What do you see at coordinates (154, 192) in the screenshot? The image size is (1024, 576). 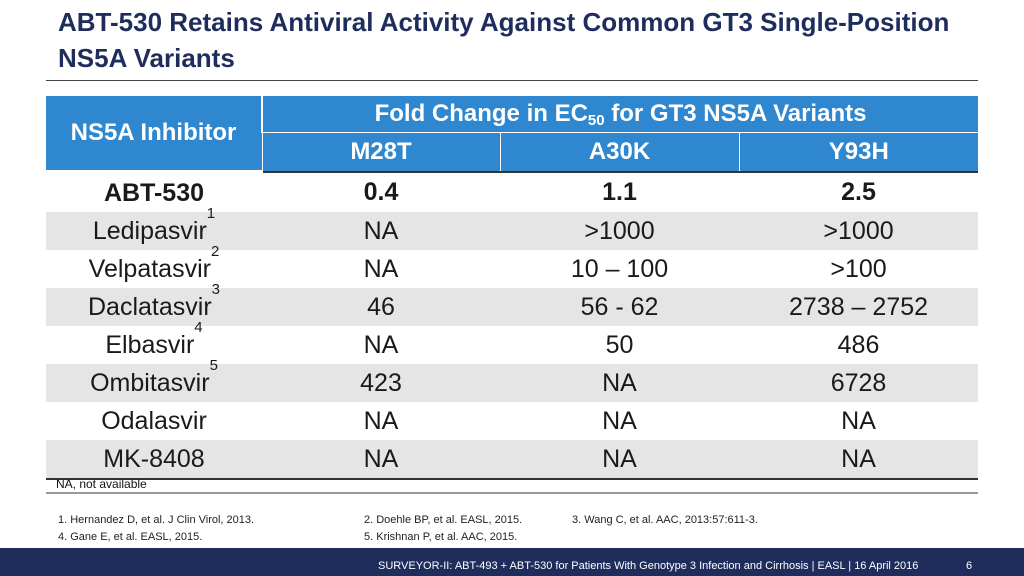 I see `inhibitor-name: ABT-530` at bounding box center [154, 192].